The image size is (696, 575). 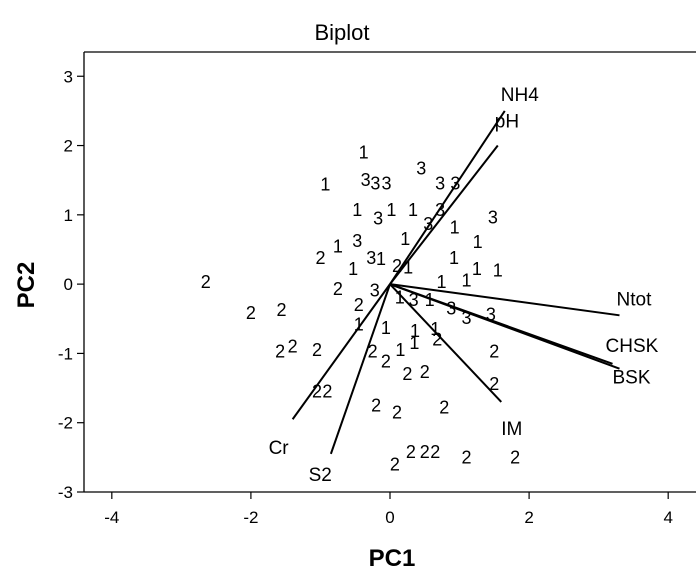 What do you see at coordinates (320, 475) in the screenshot?
I see `loading-vector-label: S2` at bounding box center [320, 475].